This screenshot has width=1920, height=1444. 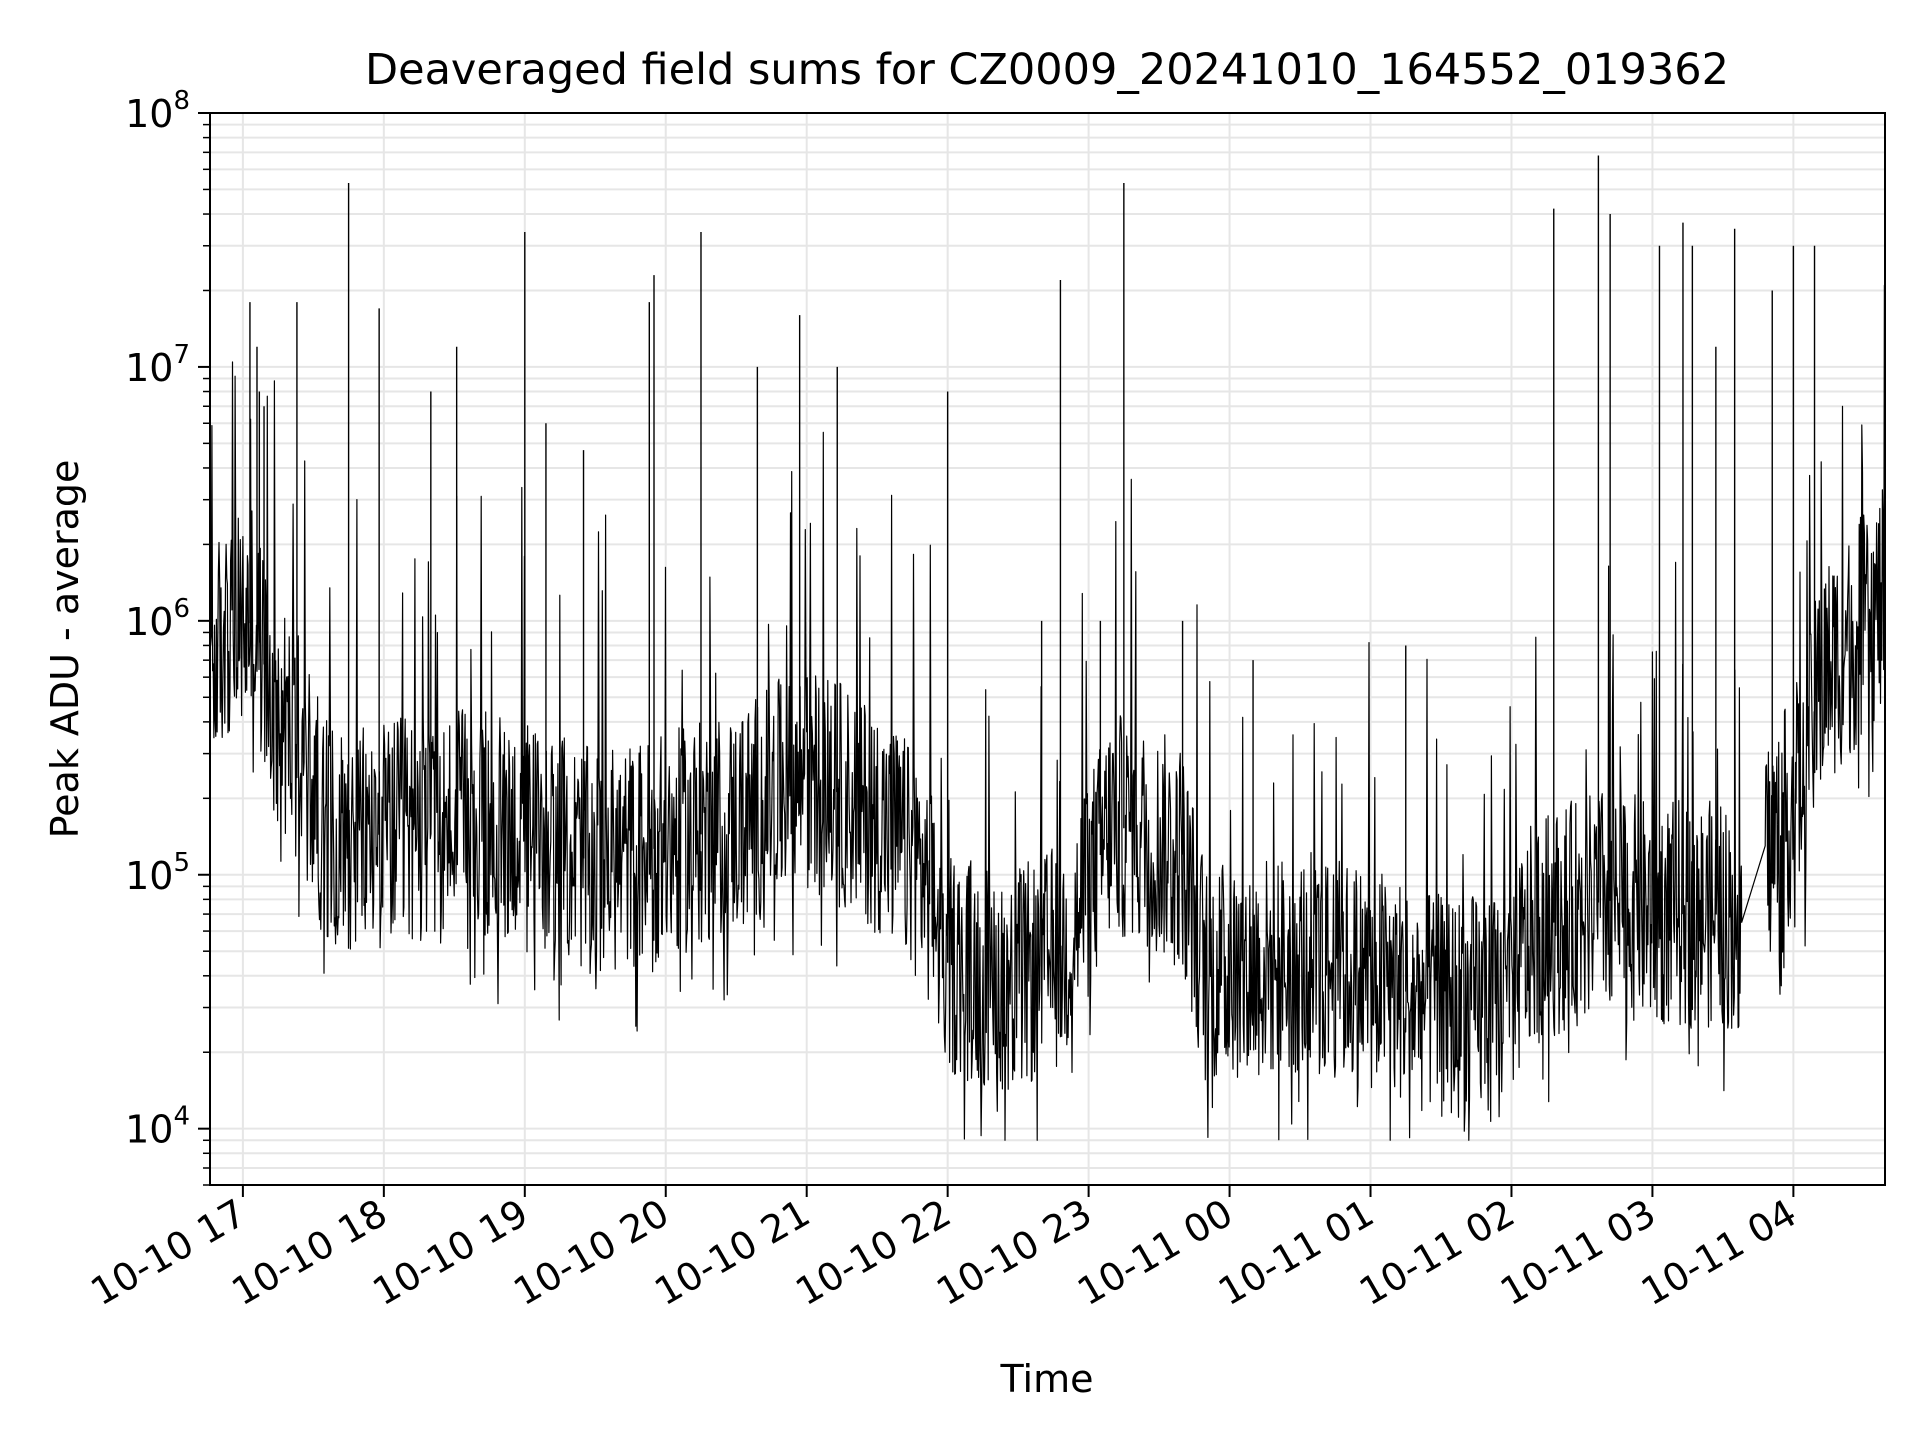 I want to click on y-axis-label: Peak ADU - average, so click(x=65, y=649).